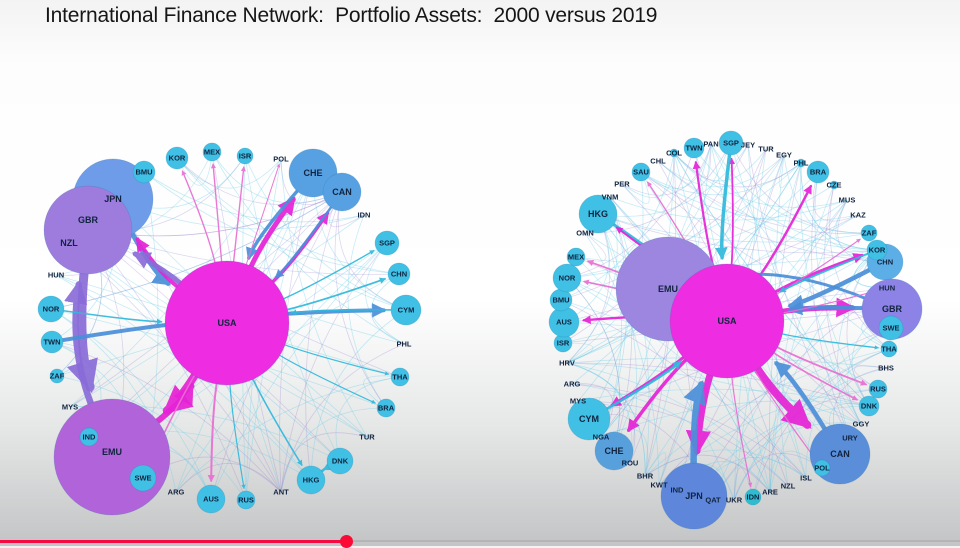  I want to click on node-label-ZAF: ZAF, so click(57, 376).